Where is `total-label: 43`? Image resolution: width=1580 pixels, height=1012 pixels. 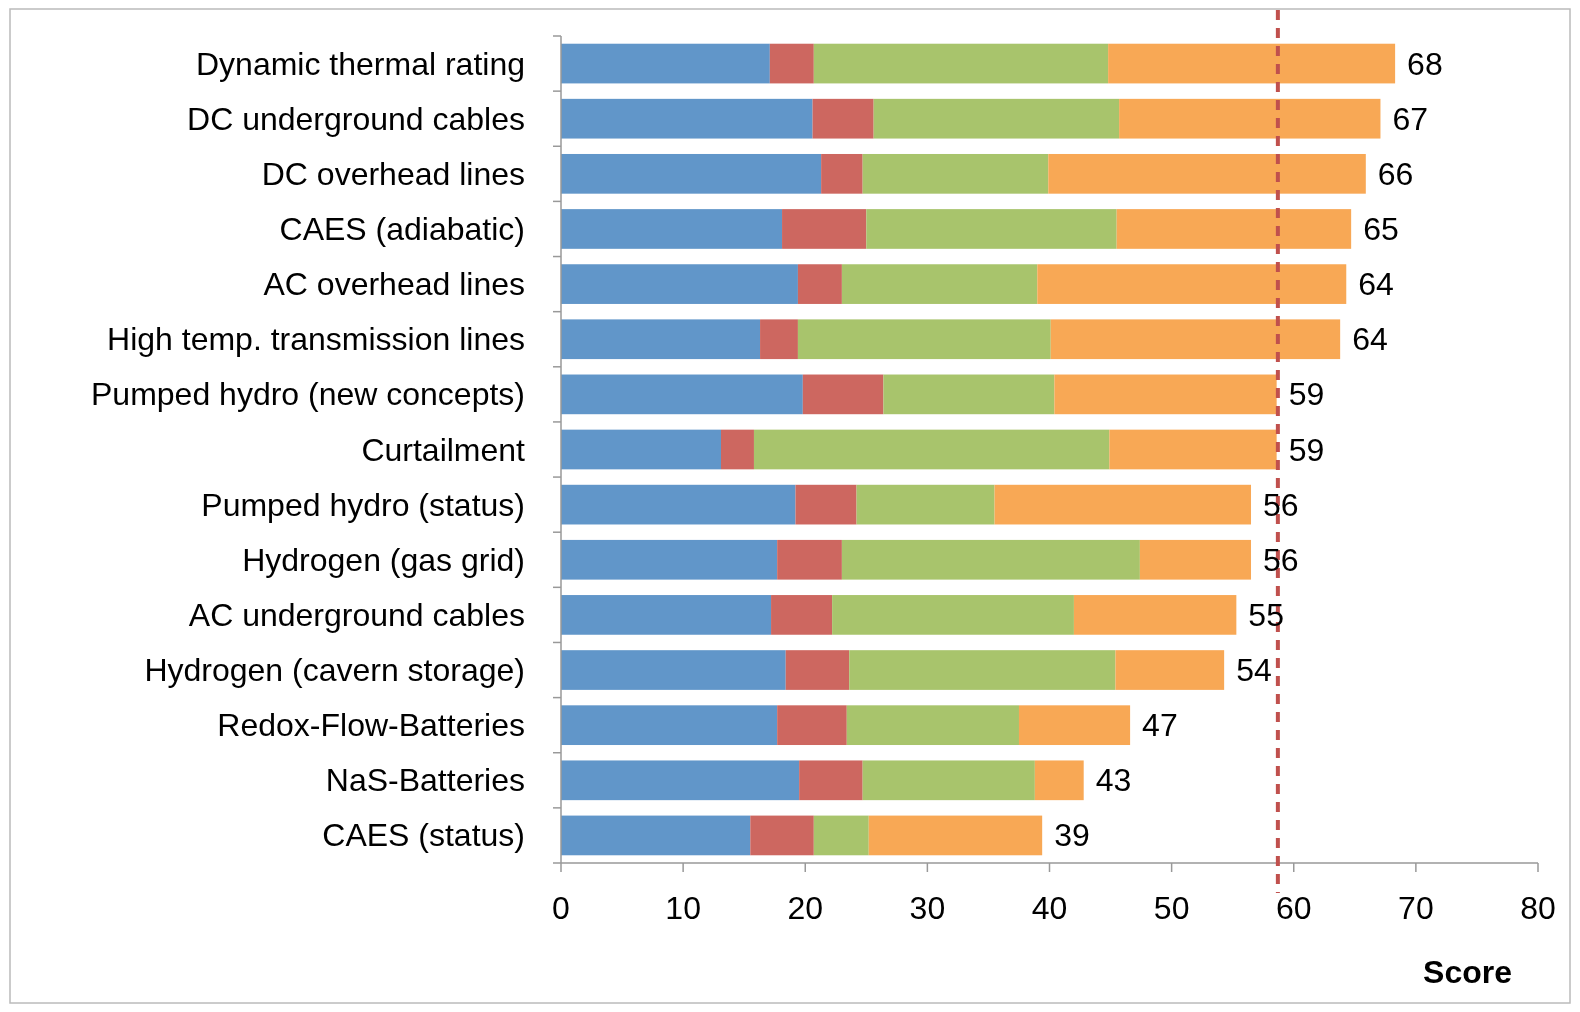
total-label: 43 is located at coordinates (1113, 780).